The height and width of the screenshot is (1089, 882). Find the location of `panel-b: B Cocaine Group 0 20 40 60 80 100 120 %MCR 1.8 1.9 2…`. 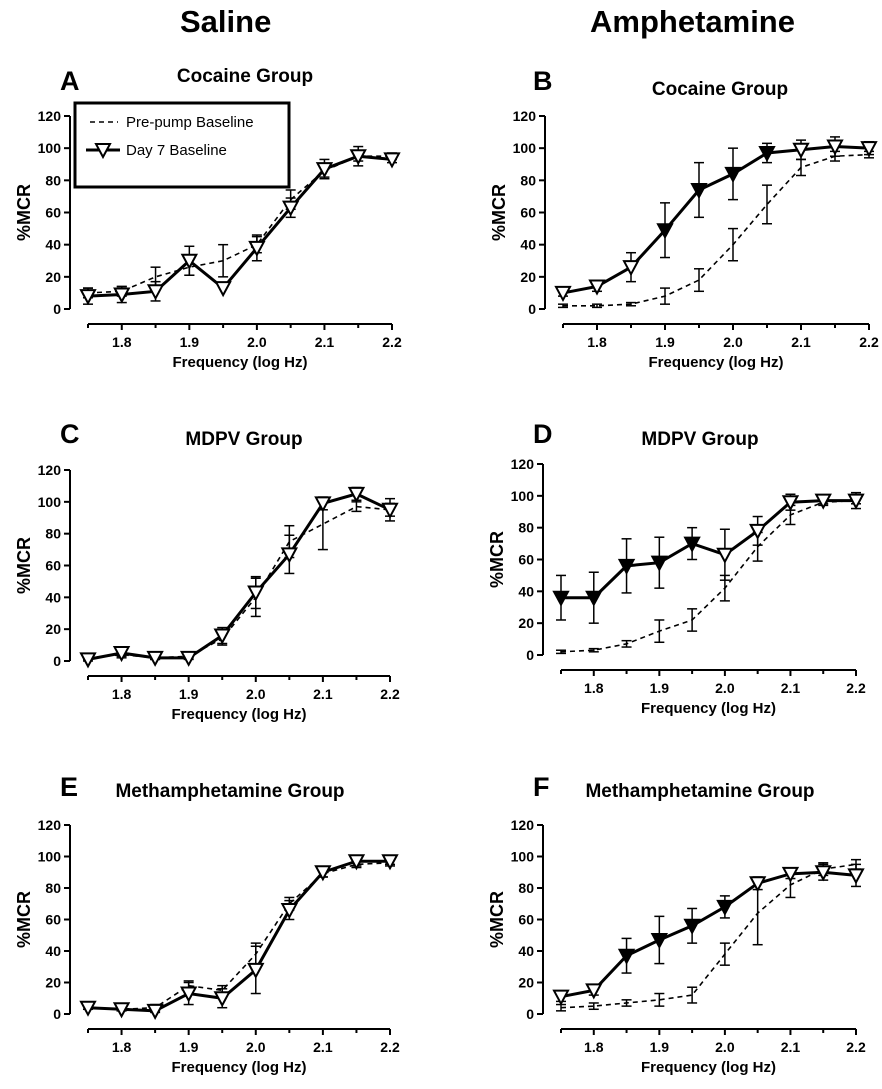

panel-b: B Cocaine Group 0 20 40 60 80 100 120 %MCR 1.8 1.9 2… is located at coordinates (684, 218).